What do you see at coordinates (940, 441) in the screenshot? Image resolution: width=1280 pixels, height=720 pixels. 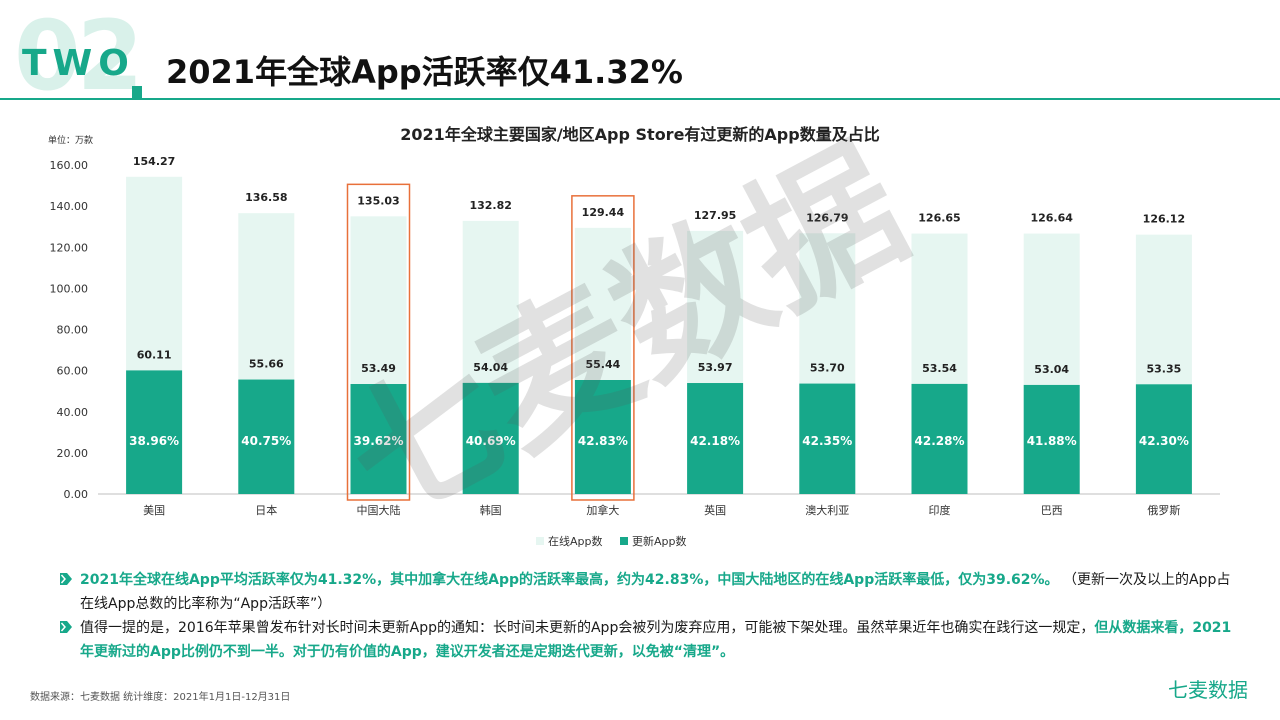 I see `percent-label: 42.28%` at bounding box center [940, 441].